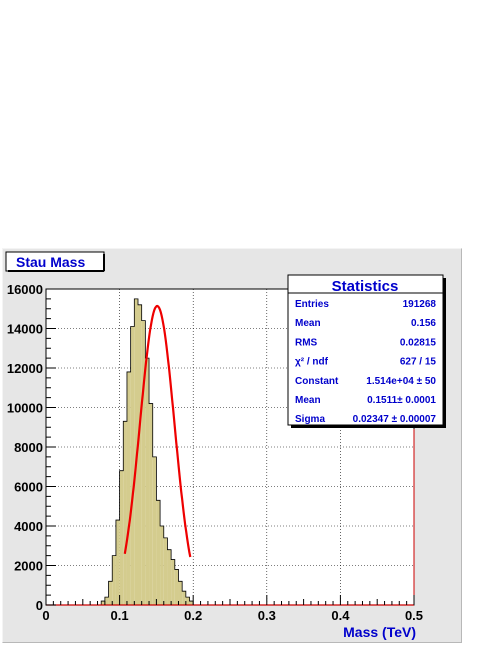 The image size is (498, 645). I want to click on stats-row-value: 0.02815, so click(418, 342).